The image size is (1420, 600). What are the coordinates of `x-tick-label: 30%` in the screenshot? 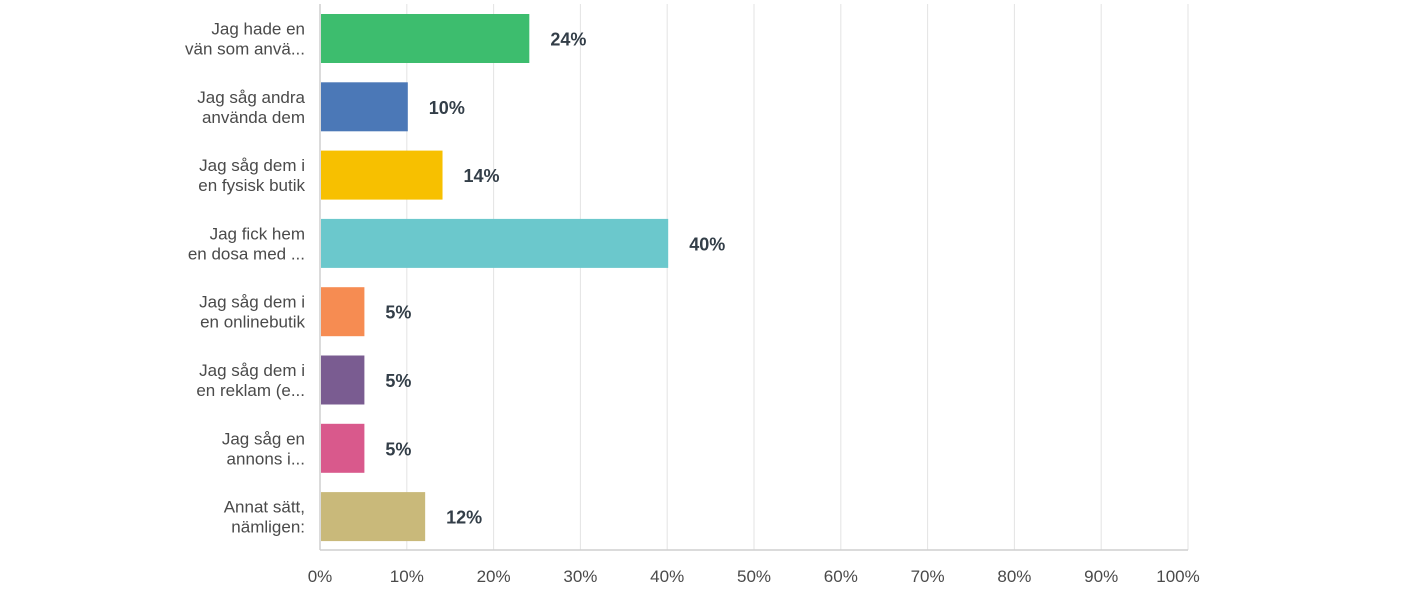 It's located at (580, 576).